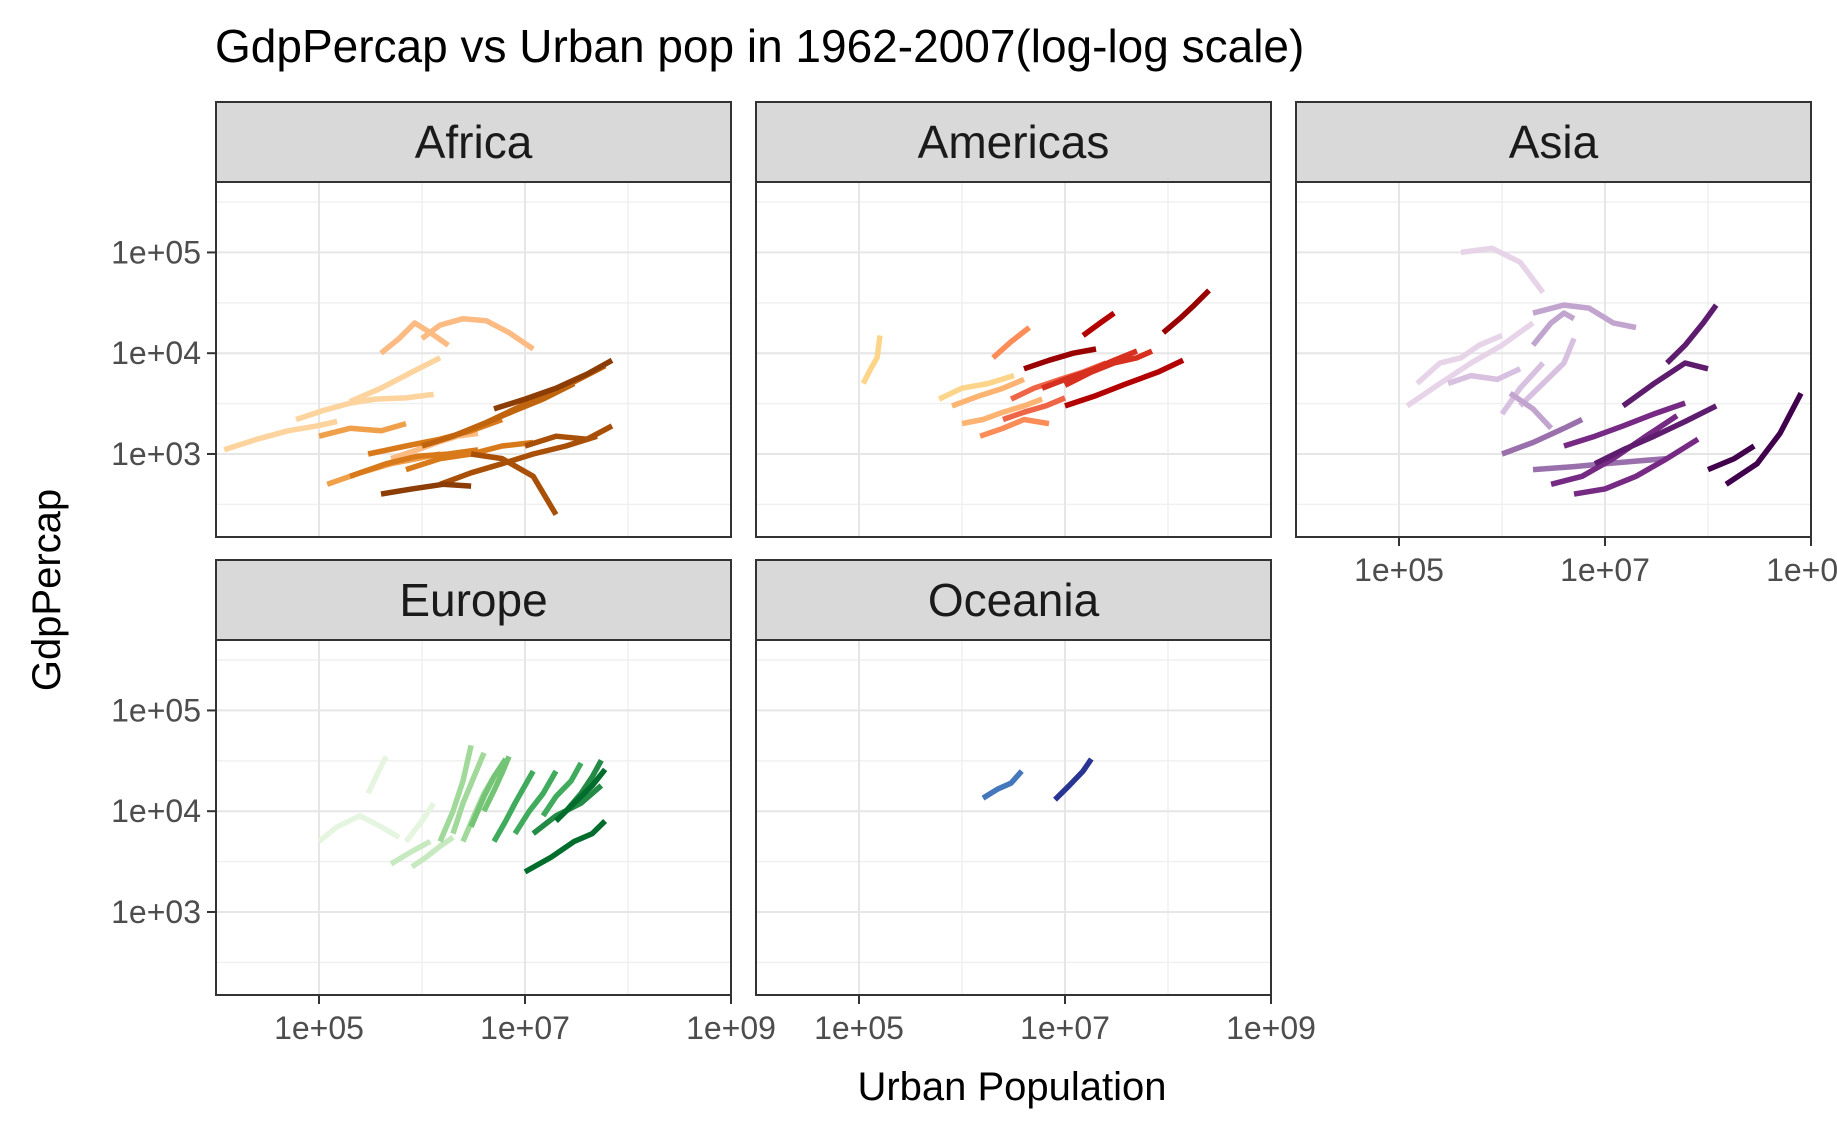 This screenshot has height=1134, width=1837. I want to click on strip-europe, so click(473, 600).